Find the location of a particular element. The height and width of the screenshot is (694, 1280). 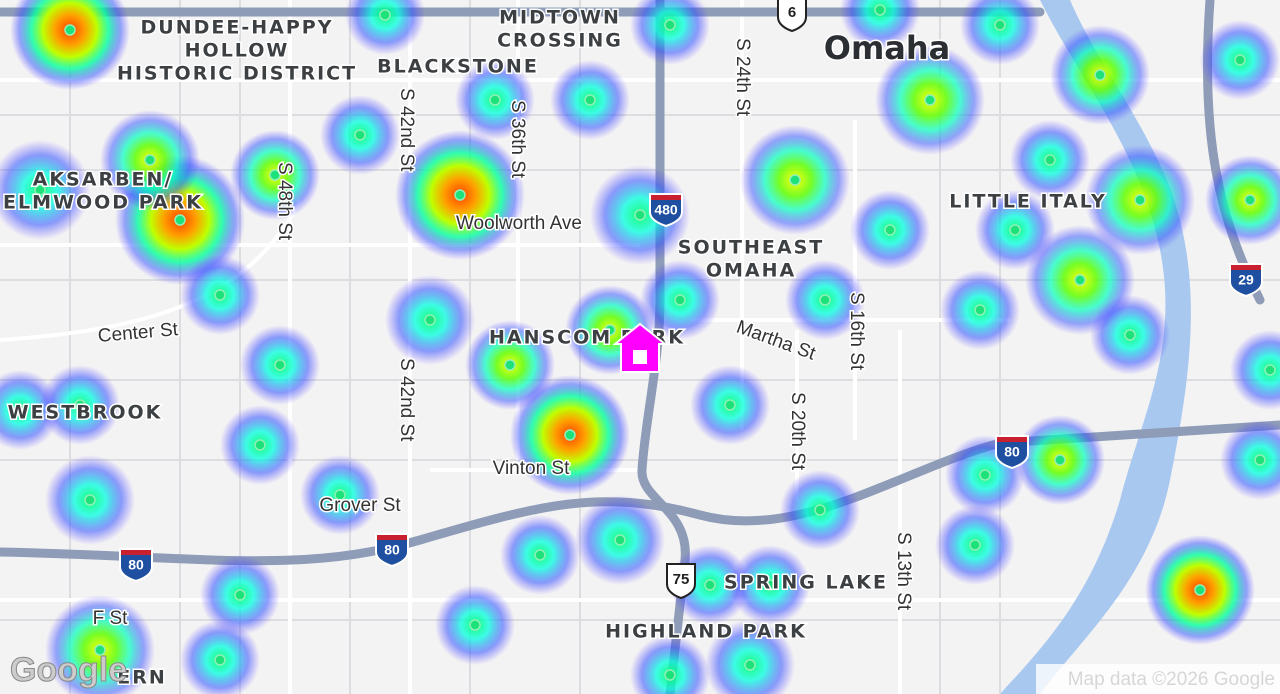

city-label: Omaha is located at coordinates (887, 48).